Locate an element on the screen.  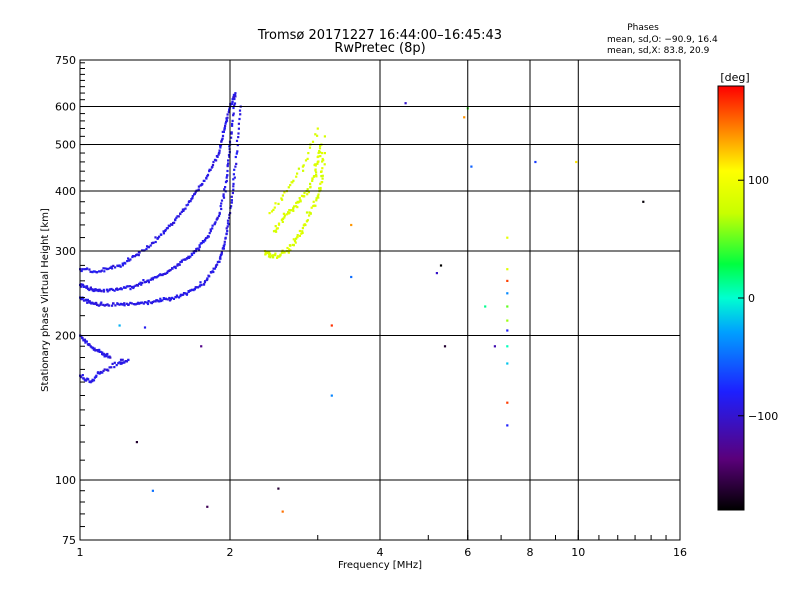
y-tick-label: 300 is located at coordinates (65, 251).